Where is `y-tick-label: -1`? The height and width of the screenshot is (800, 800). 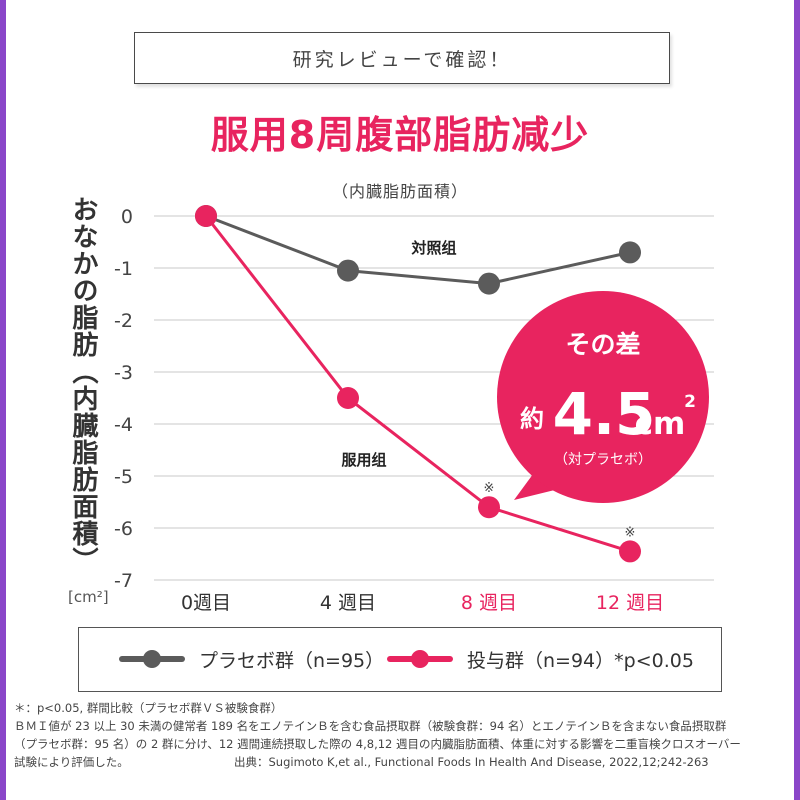
y-tick-label: -1 is located at coordinates (123, 269).